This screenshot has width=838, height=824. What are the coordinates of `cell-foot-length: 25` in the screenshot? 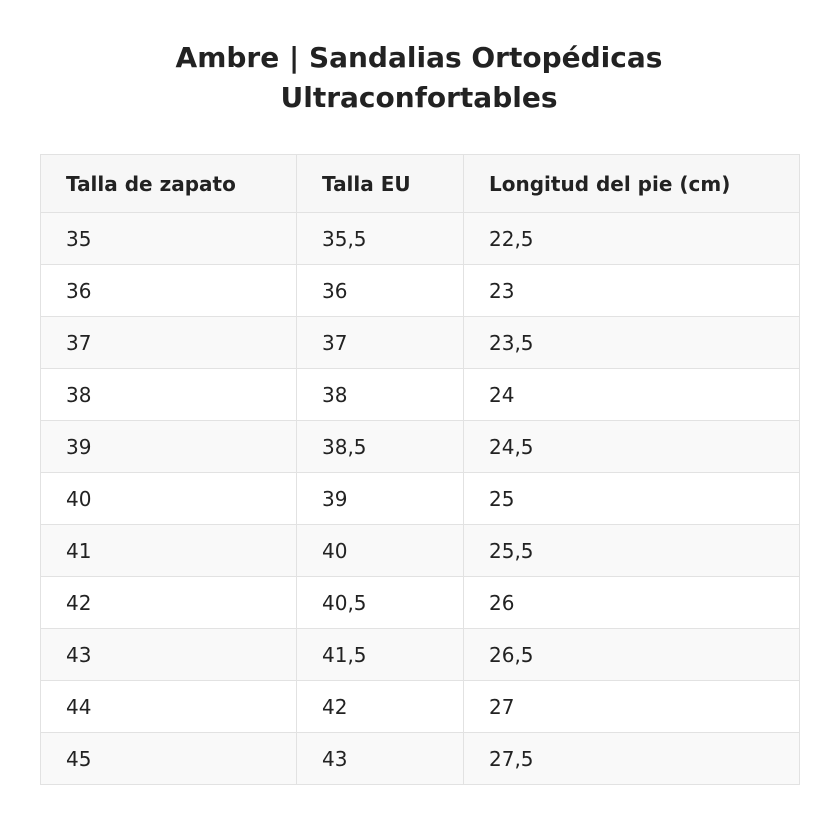 It's located at (631, 498).